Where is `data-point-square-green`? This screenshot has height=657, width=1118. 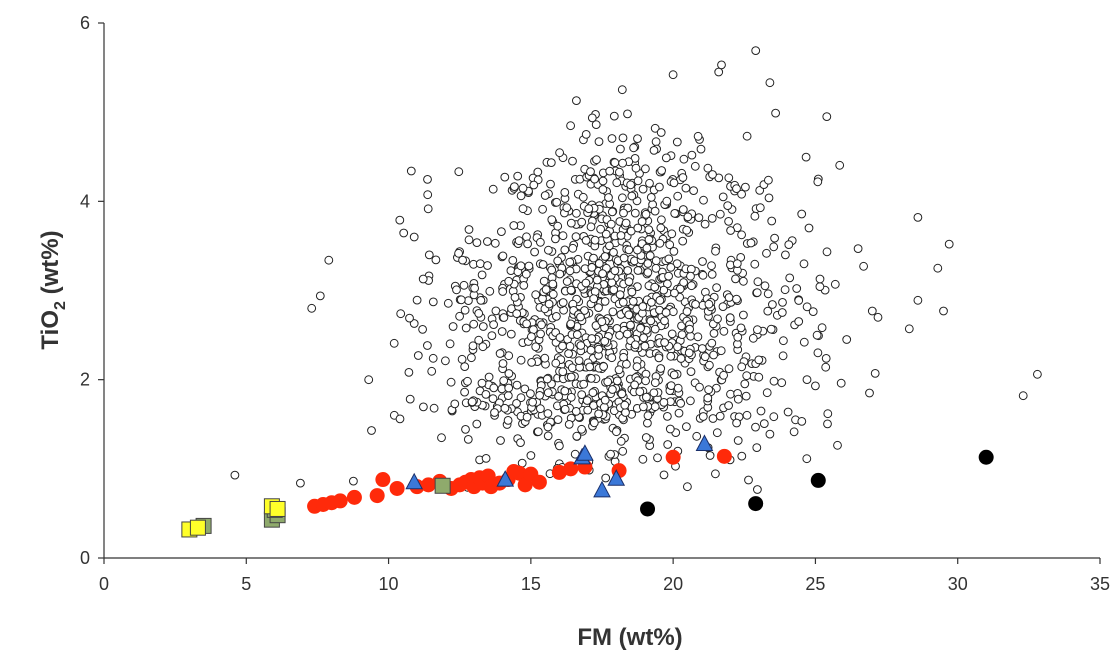 data-point-square-green is located at coordinates (442, 485).